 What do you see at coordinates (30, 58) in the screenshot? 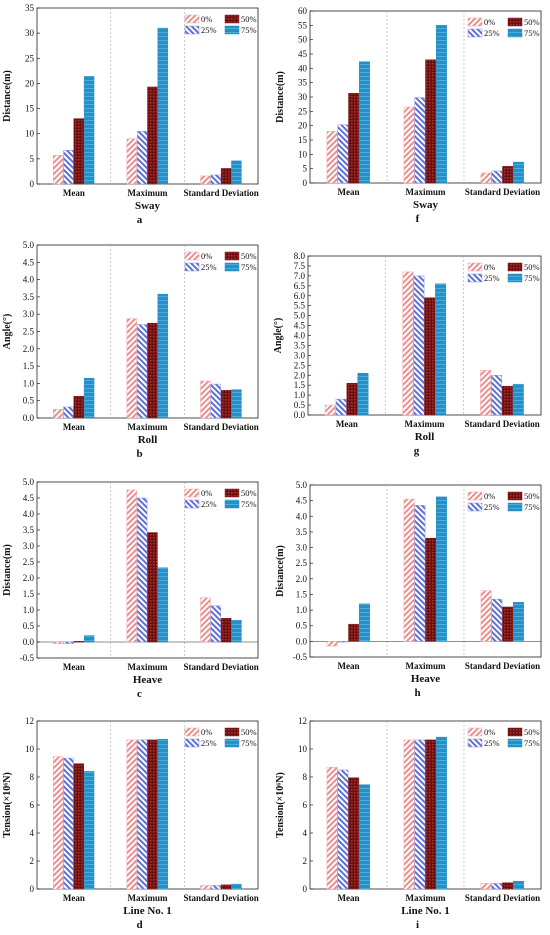
I see `y-tick-label: 25` at bounding box center [30, 58].